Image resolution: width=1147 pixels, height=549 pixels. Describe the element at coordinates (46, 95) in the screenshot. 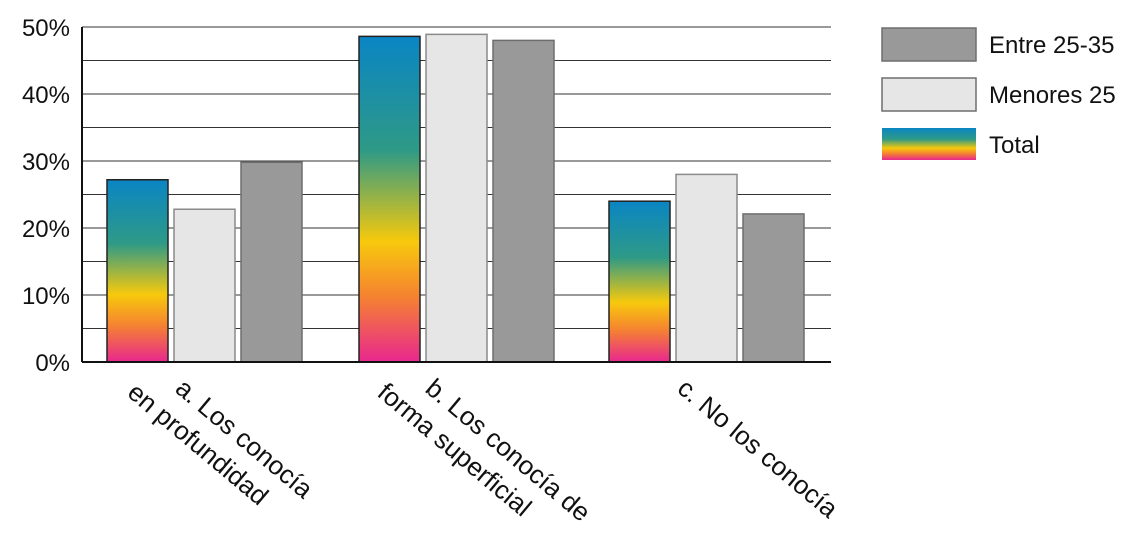

I see `y-tick-label: 40%` at that location.